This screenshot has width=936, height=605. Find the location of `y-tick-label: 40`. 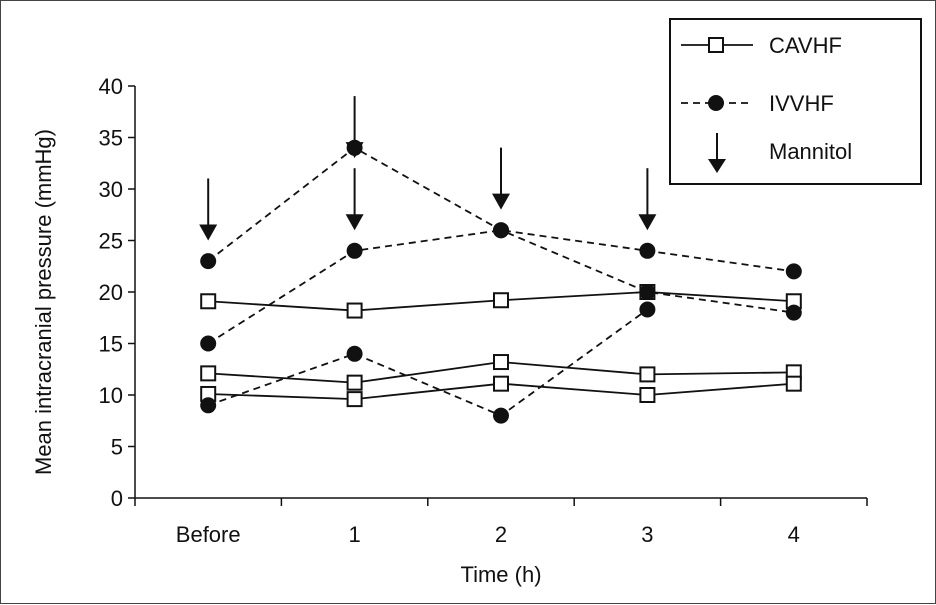

y-tick-label: 40 is located at coordinates (111, 86).